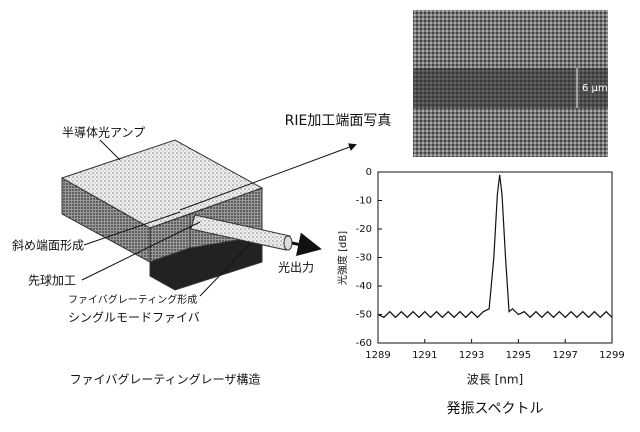 The image size is (640, 432). What do you see at coordinates (338, 121) in the screenshot?
I see `photo-title: RIE加工端面写真` at bounding box center [338, 121].